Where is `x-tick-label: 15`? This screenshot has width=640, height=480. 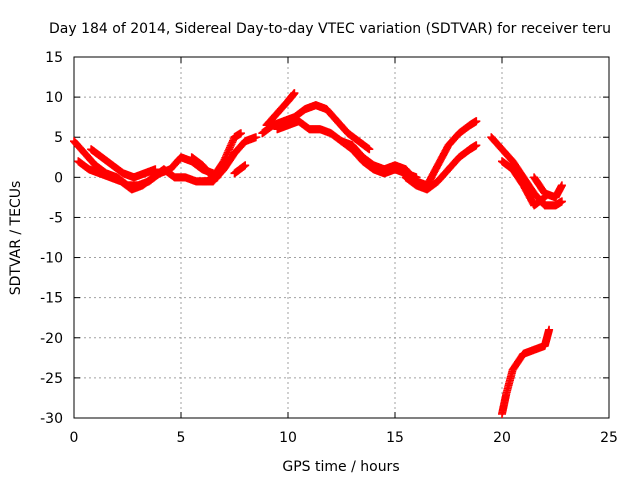
x-tick-label: 15 is located at coordinates (395, 438).